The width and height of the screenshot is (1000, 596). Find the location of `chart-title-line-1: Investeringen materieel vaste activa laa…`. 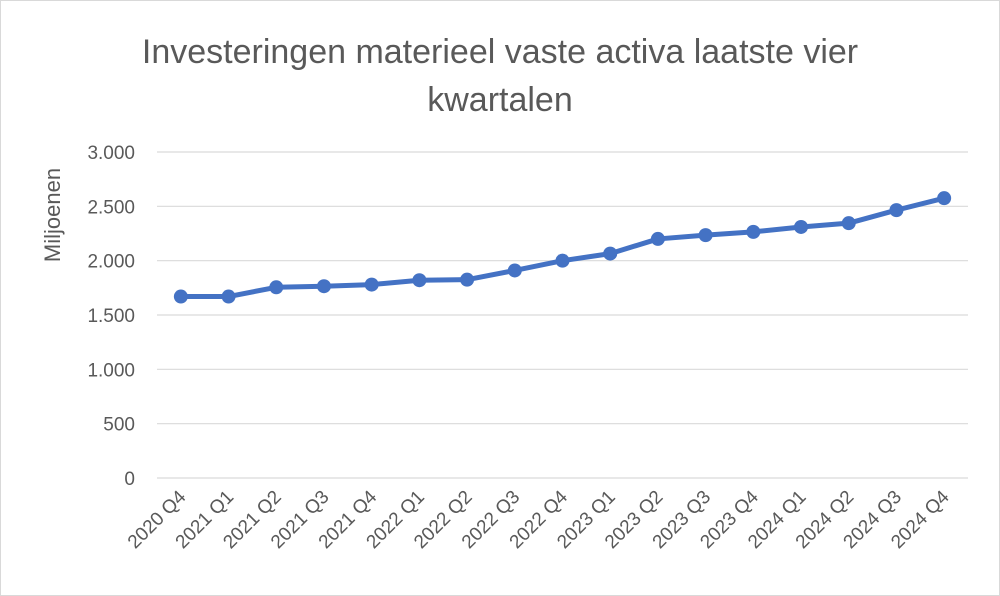

chart-title-line-1: Investeringen materieel vaste activa laa… is located at coordinates (500, 52).